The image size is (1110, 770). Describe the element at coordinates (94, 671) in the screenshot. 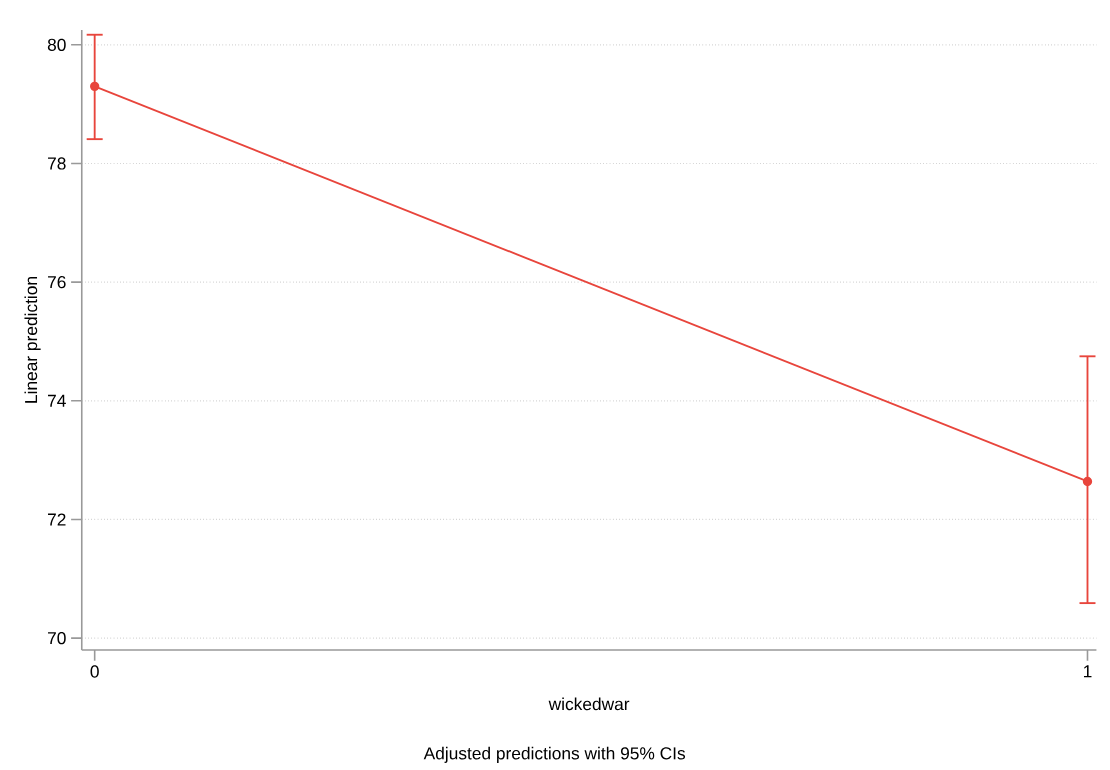

I see `x-tick-label: 0` at that location.